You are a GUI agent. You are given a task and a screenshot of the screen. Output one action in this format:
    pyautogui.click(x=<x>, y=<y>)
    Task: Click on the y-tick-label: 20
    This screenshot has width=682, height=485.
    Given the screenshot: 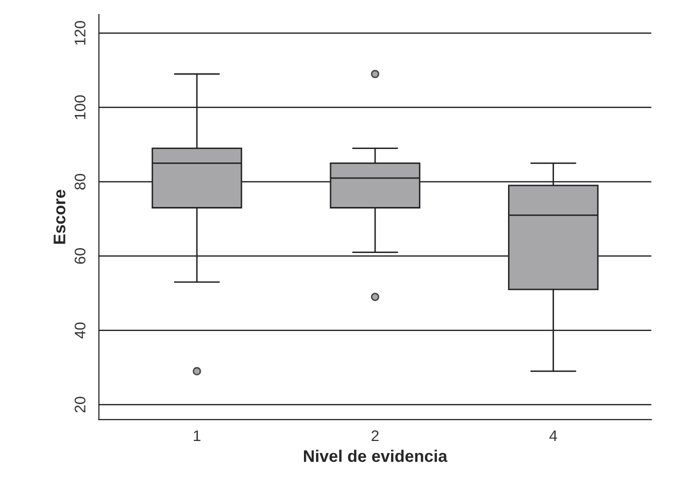 What is the action you would take?
    pyautogui.click(x=80, y=404)
    